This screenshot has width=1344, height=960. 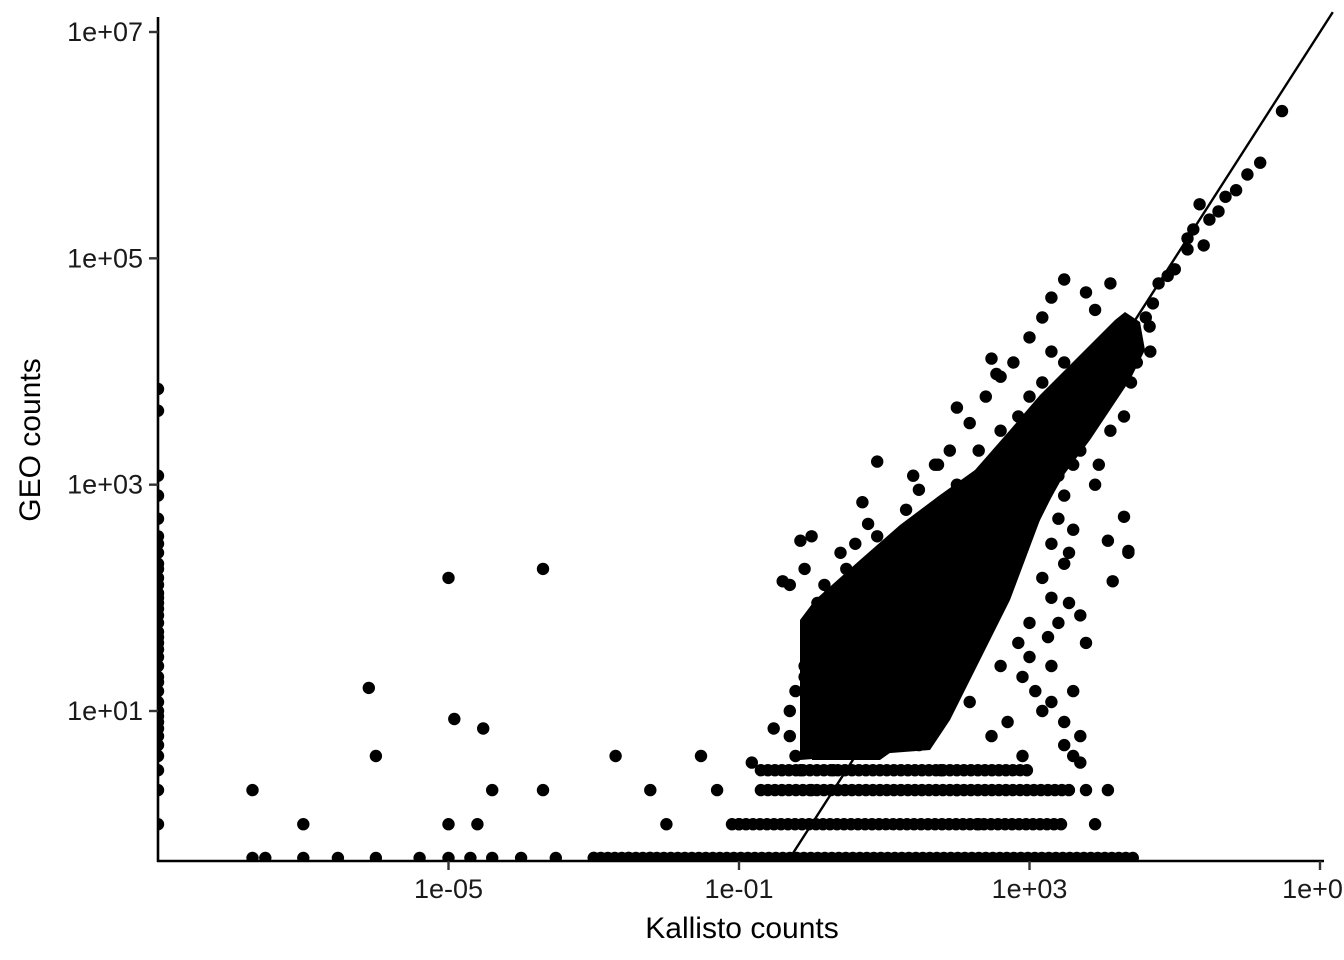 What do you see at coordinates (30, 439) in the screenshot?
I see `y-axis-title: GEO counts` at bounding box center [30, 439].